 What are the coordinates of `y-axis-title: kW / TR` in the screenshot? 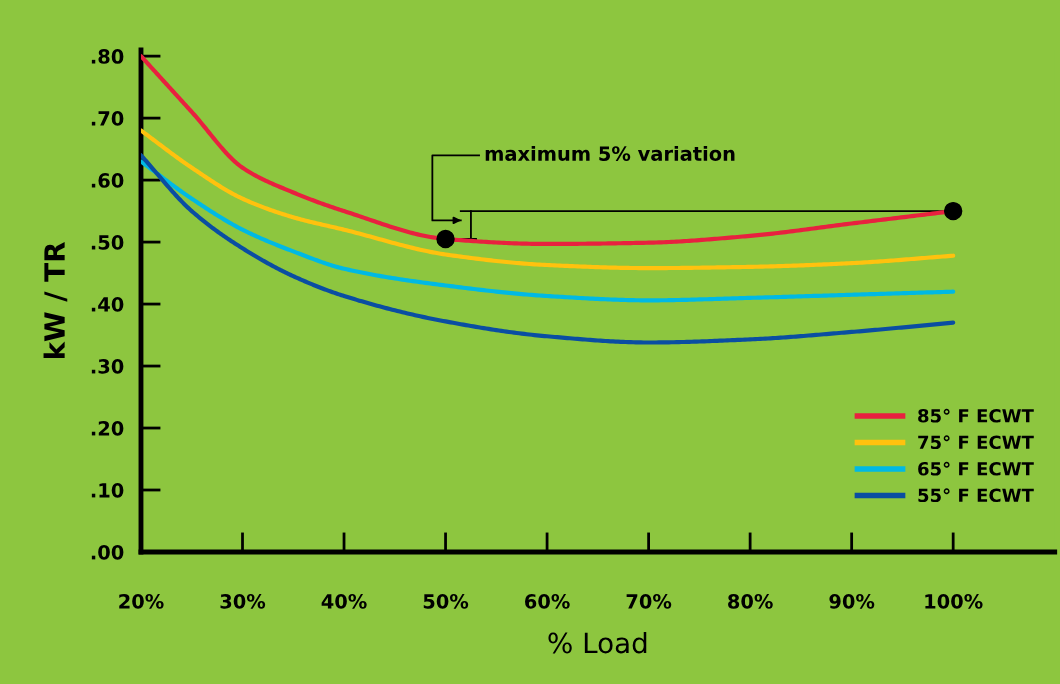 It's located at (55, 300).